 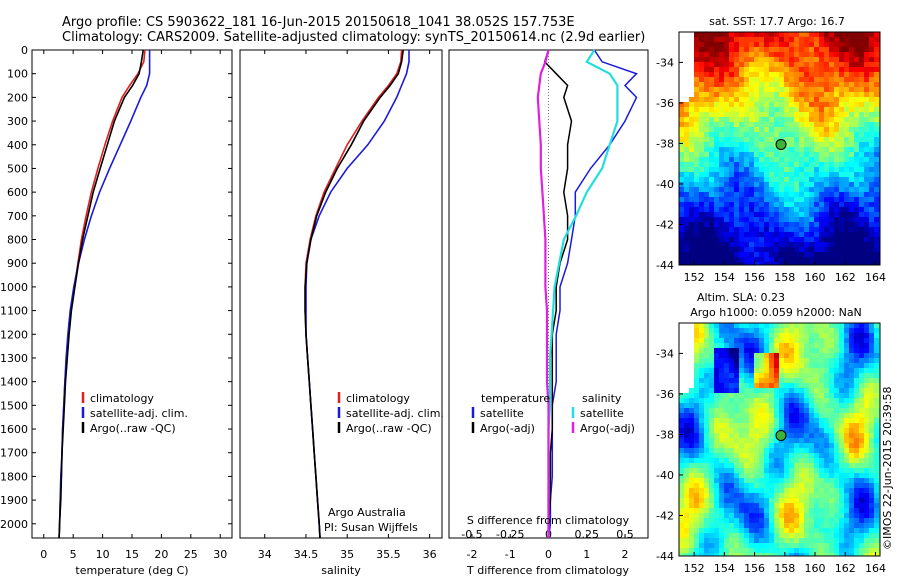 What do you see at coordinates (754, 568) in the screenshot?
I see `lon-tick-label: 156` at bounding box center [754, 568].